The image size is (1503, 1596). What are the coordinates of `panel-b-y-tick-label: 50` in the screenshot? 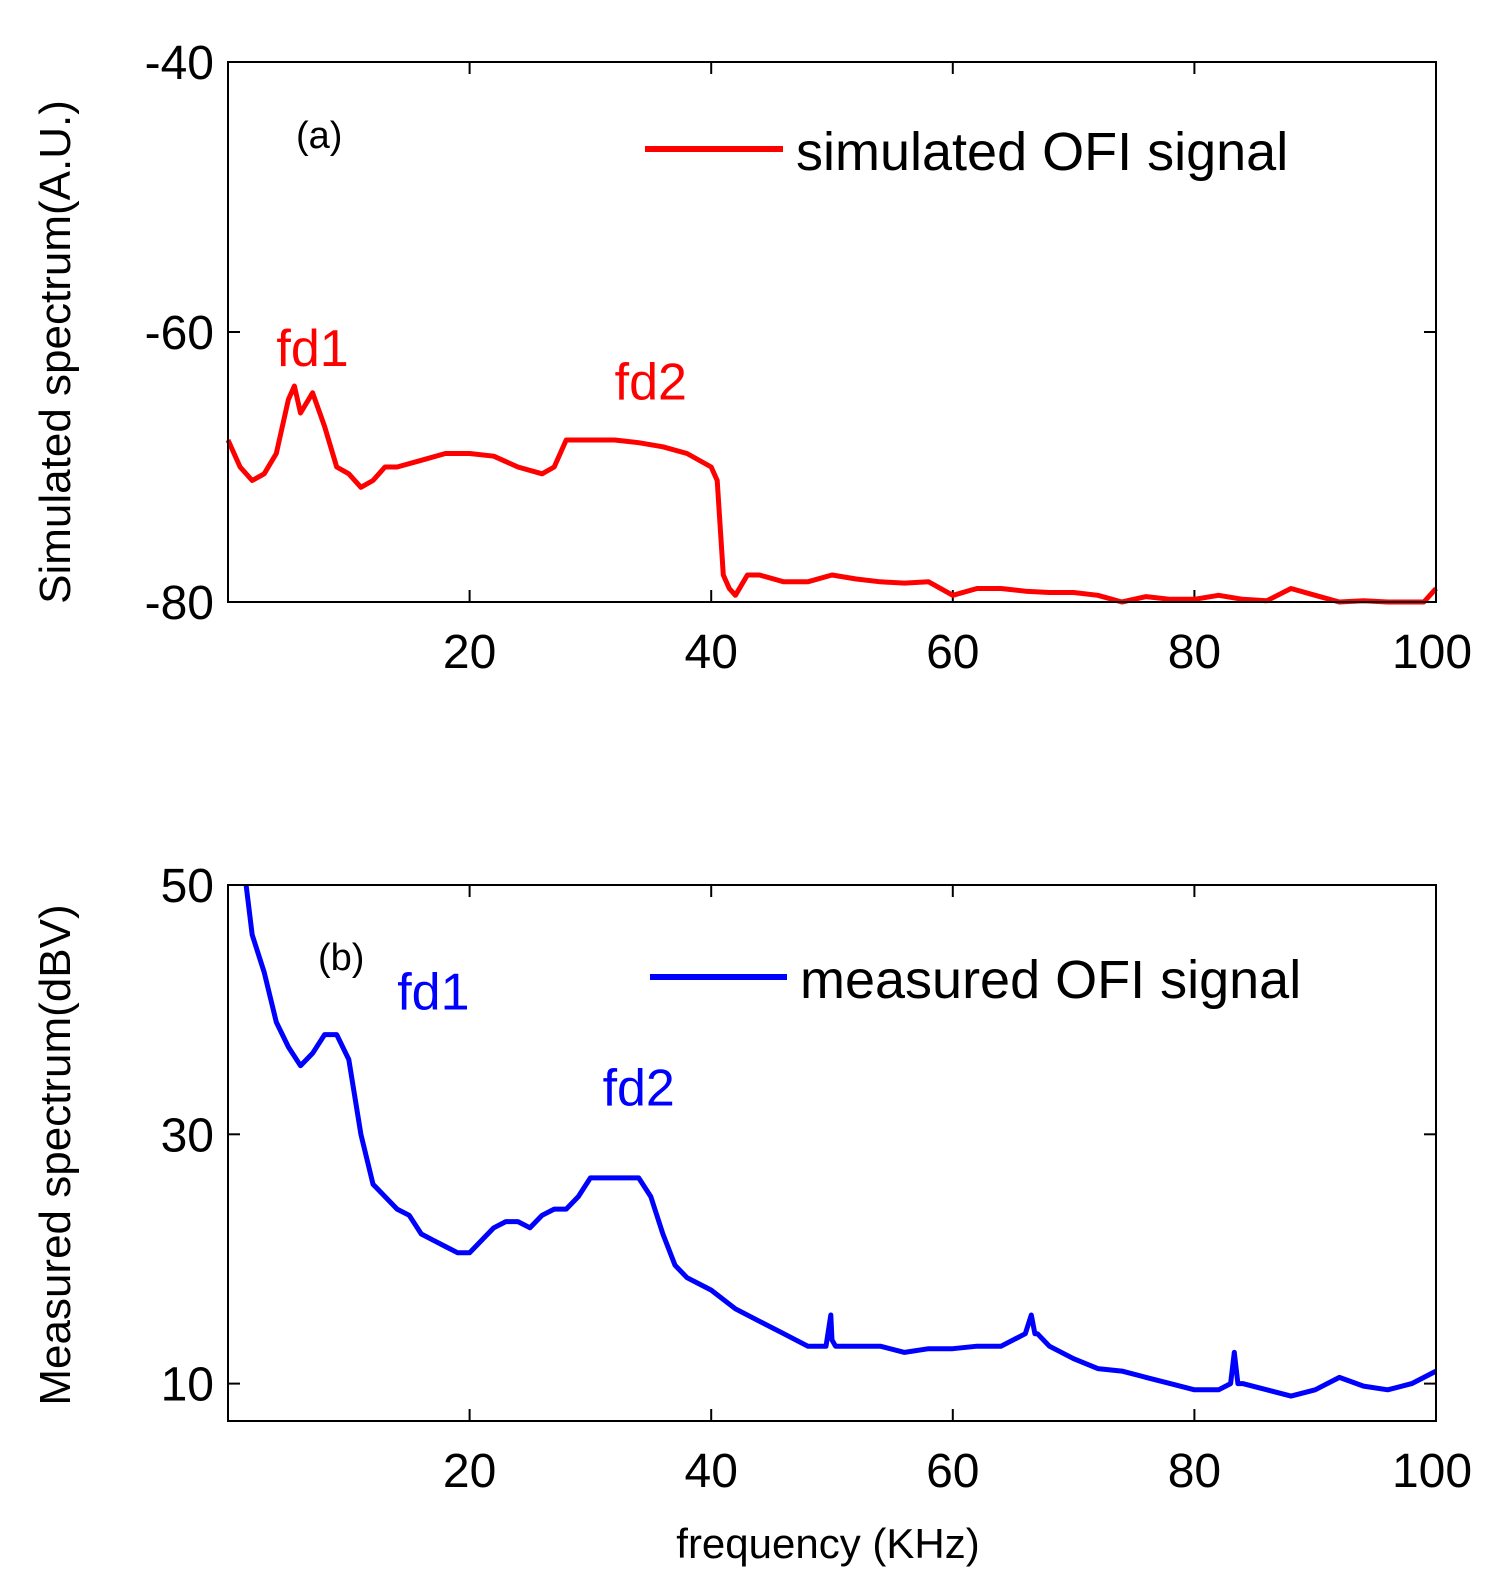 It's located at (187, 886).